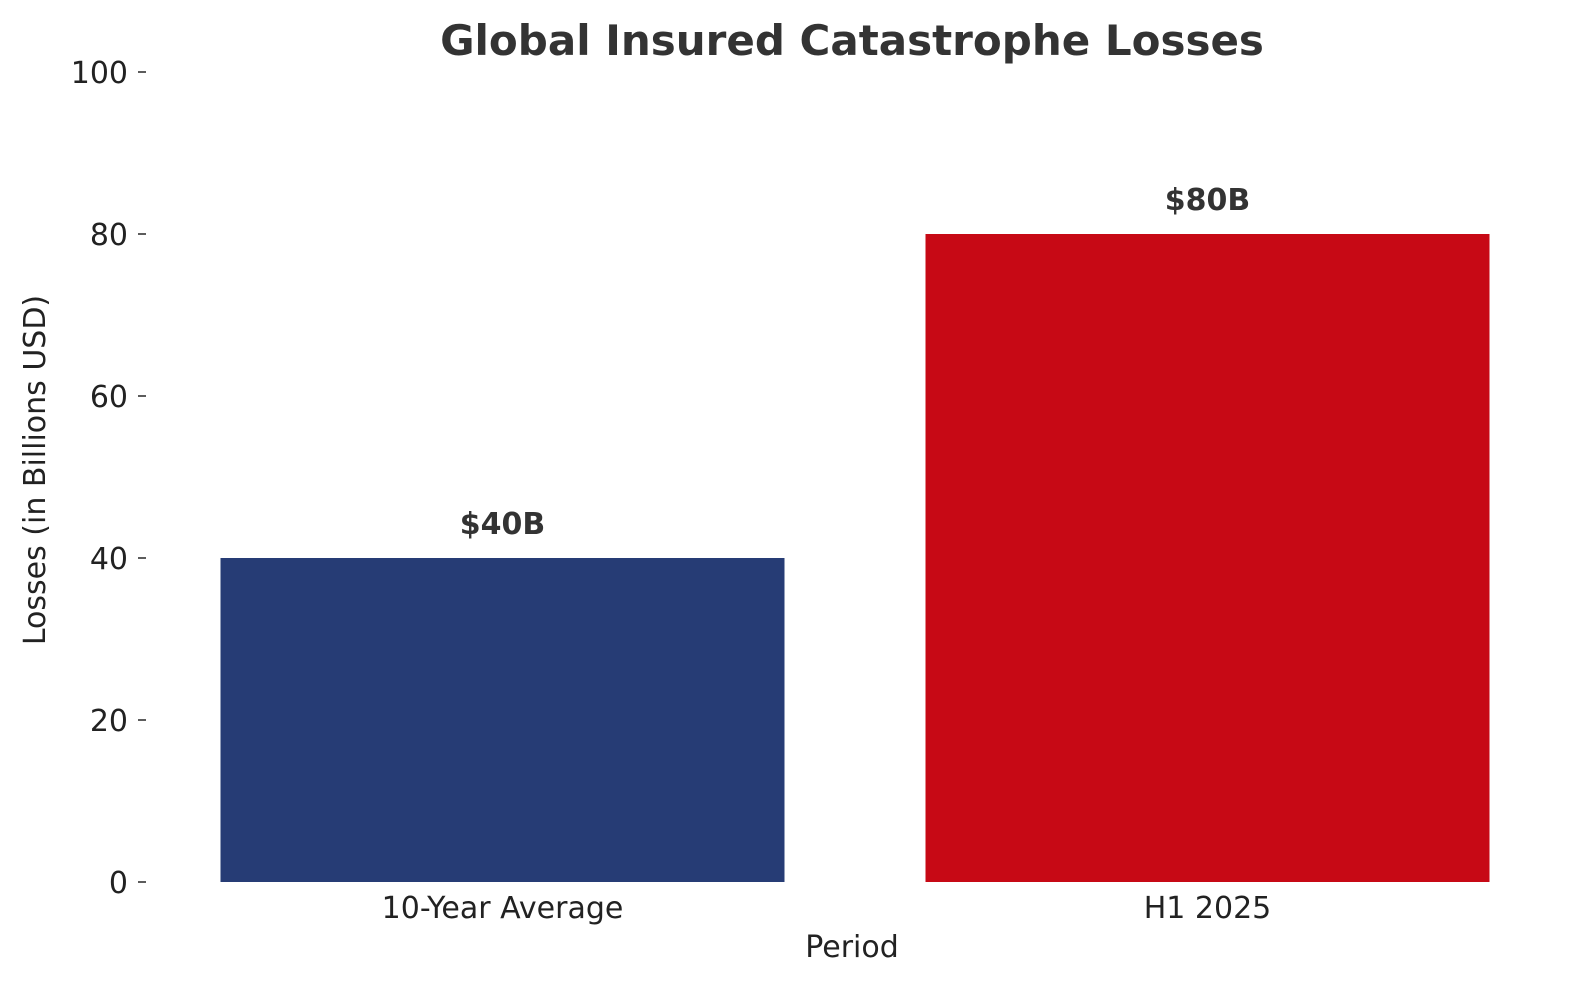 The width and height of the screenshot is (1580, 984). What do you see at coordinates (503, 908) in the screenshot?
I see `x-tick-label: 10-Year Average` at bounding box center [503, 908].